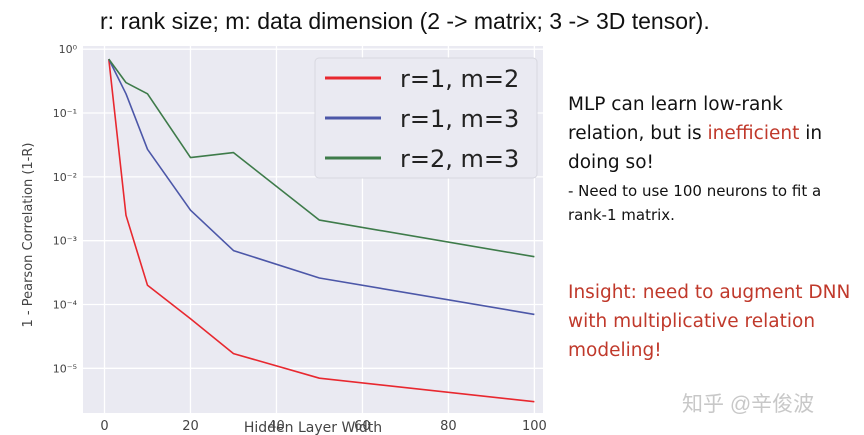 The image size is (864, 435). I want to click on mlp-note-start: MLP can learn low-rank relation, but is, so click(675, 119).